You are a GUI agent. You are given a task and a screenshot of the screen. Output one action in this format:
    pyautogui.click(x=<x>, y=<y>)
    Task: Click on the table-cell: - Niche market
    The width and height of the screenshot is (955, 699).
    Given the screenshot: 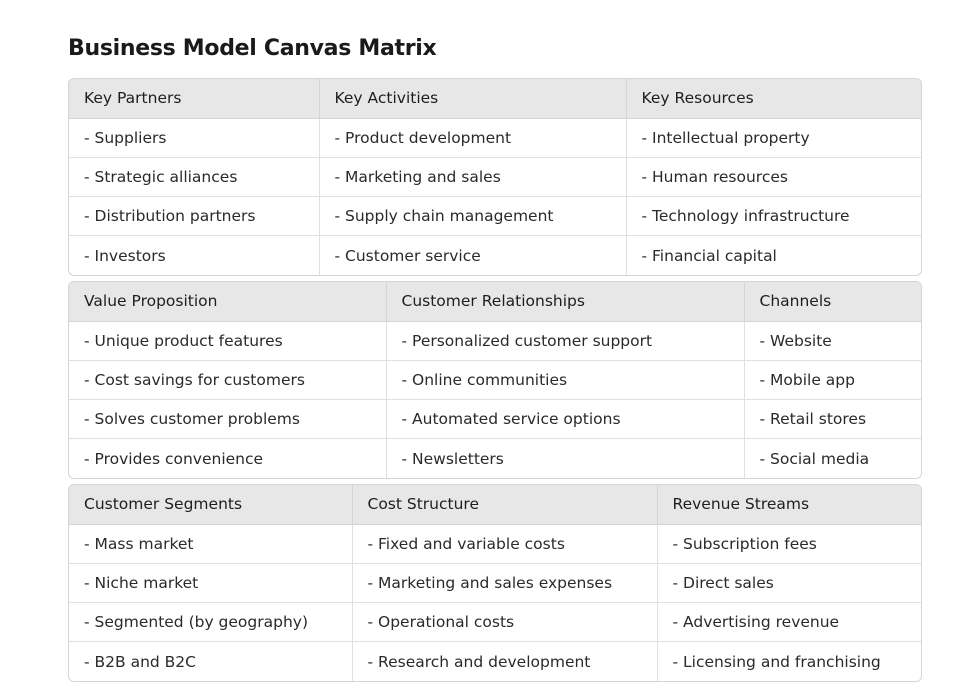 What is the action you would take?
    pyautogui.click(x=211, y=583)
    